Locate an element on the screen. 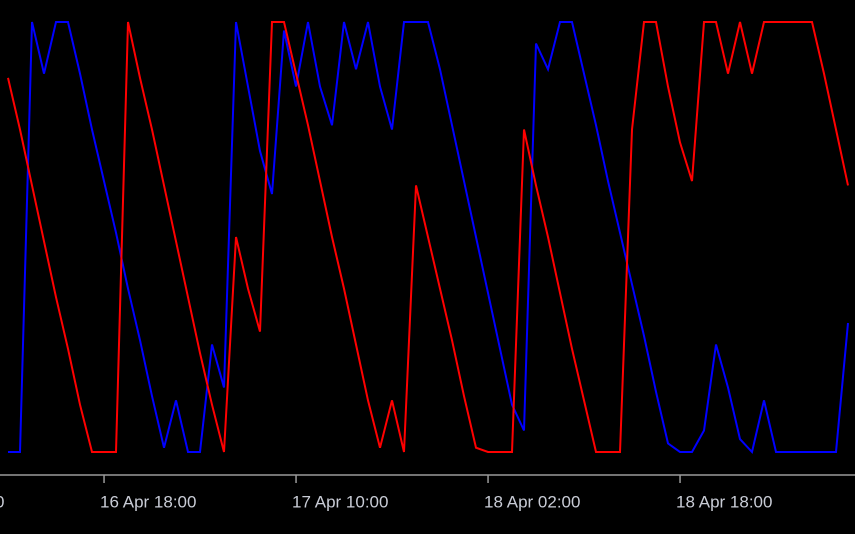 This screenshot has width=855, height=534. x-tick-label: 16 Apr 18:00 is located at coordinates (148, 501).